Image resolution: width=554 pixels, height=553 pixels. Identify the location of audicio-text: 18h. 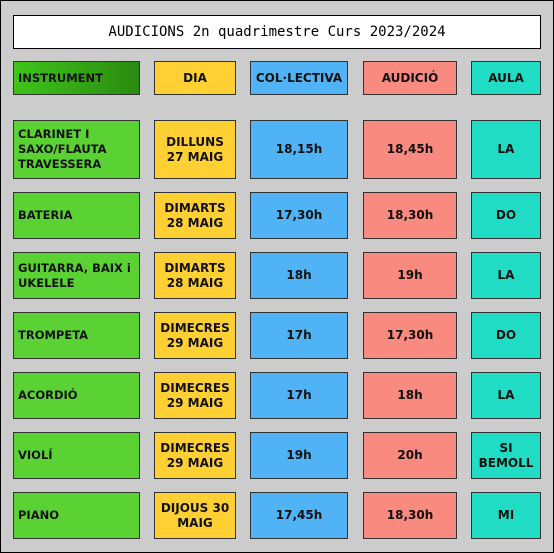
(410, 395).